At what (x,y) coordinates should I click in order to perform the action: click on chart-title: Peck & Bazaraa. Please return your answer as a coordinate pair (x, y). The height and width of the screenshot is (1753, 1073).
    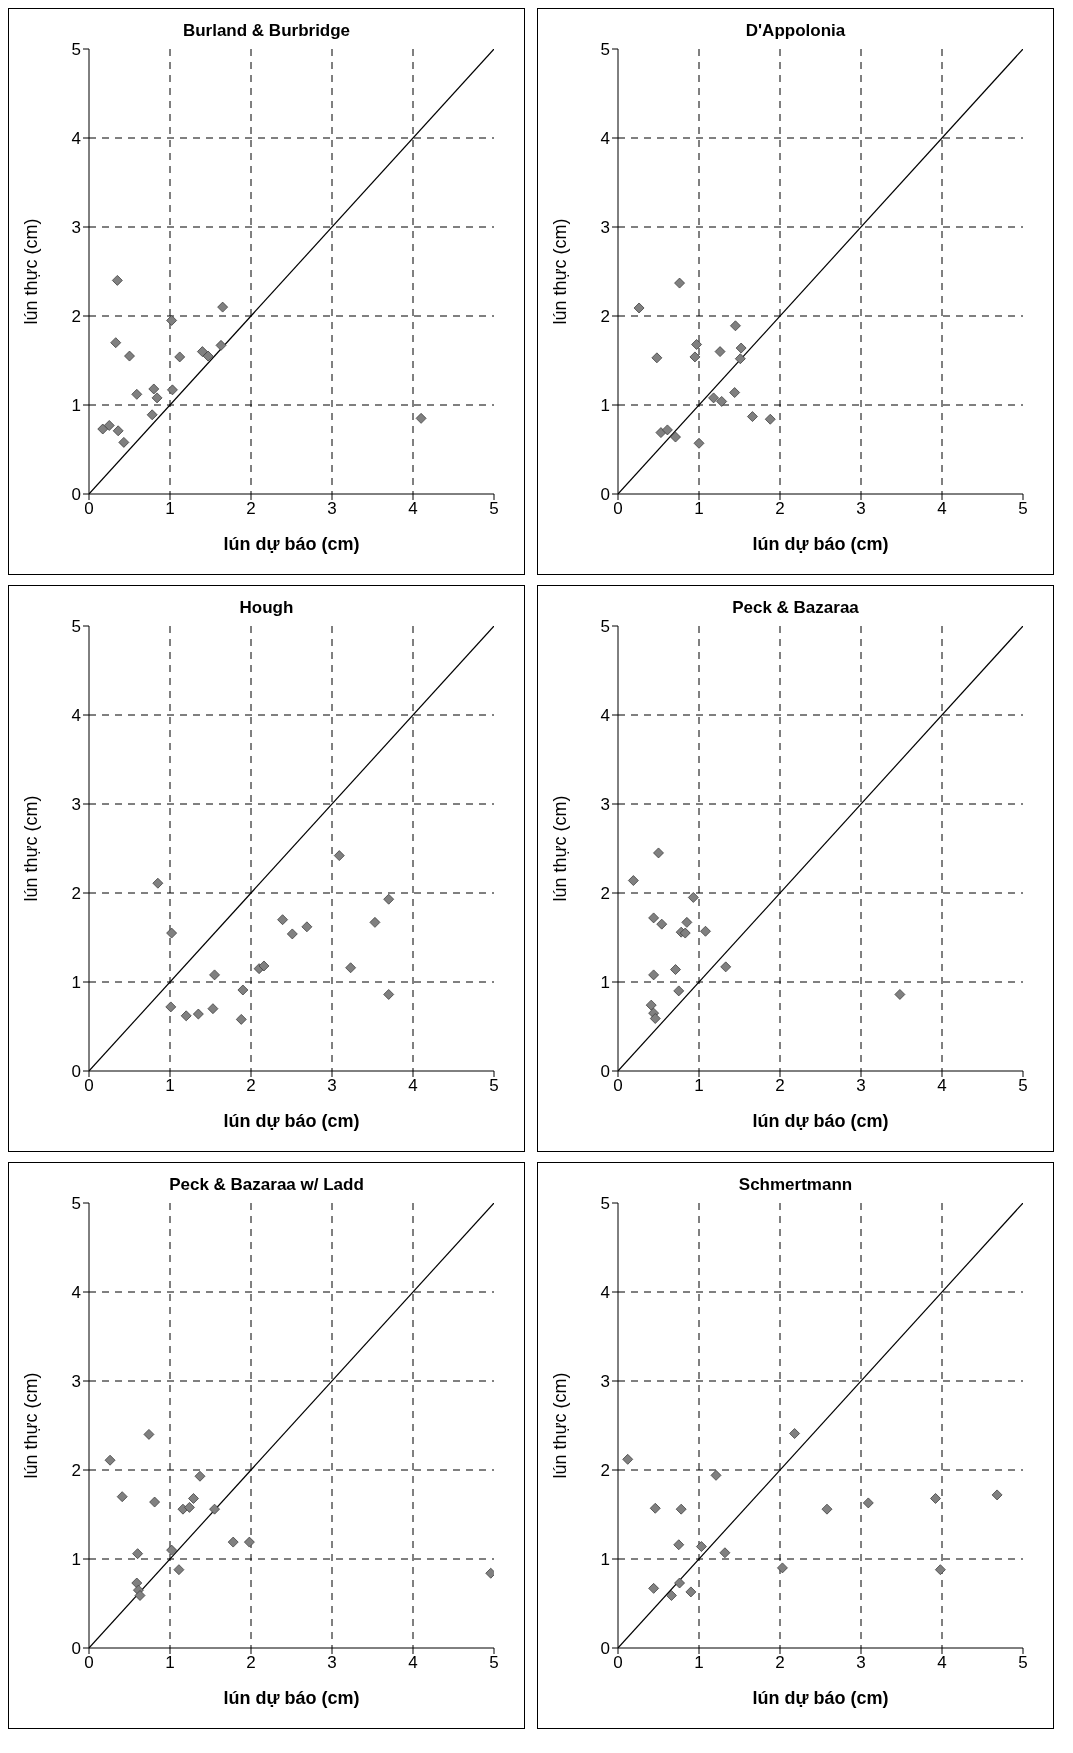
    Looking at the image, I should click on (795, 608).